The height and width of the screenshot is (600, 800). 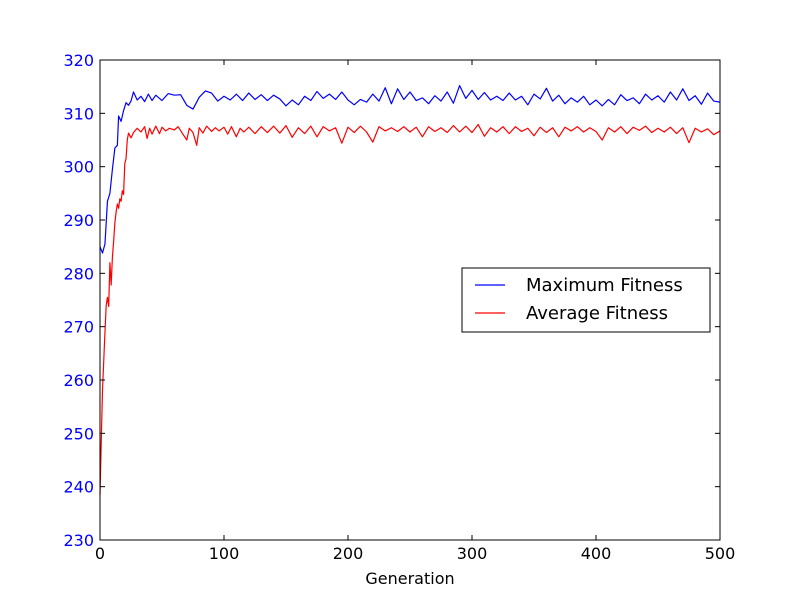 What do you see at coordinates (78, 433) in the screenshot?
I see `y-tick-label: 250` at bounding box center [78, 433].